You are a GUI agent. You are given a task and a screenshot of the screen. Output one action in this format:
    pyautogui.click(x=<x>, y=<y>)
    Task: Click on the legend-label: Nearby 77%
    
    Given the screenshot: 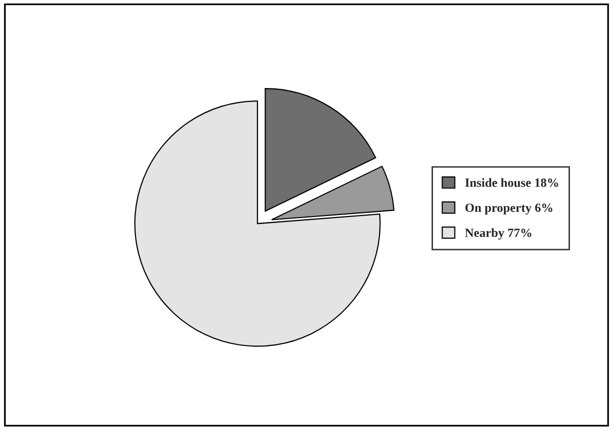 What is the action you would take?
    pyautogui.click(x=498, y=234)
    